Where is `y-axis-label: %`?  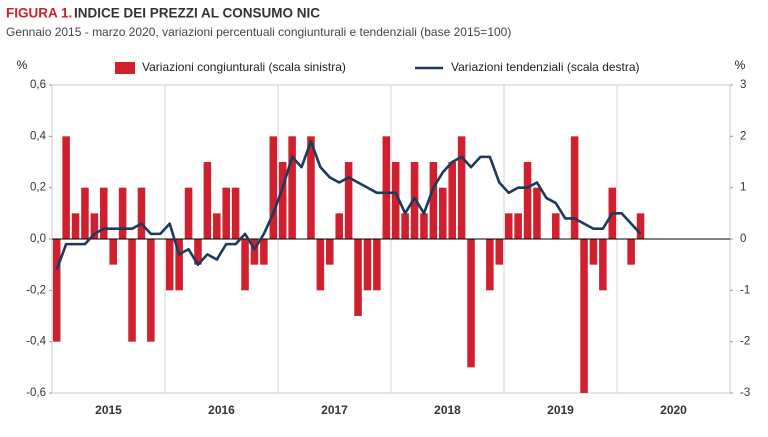 y-axis-label: % is located at coordinates (22, 65).